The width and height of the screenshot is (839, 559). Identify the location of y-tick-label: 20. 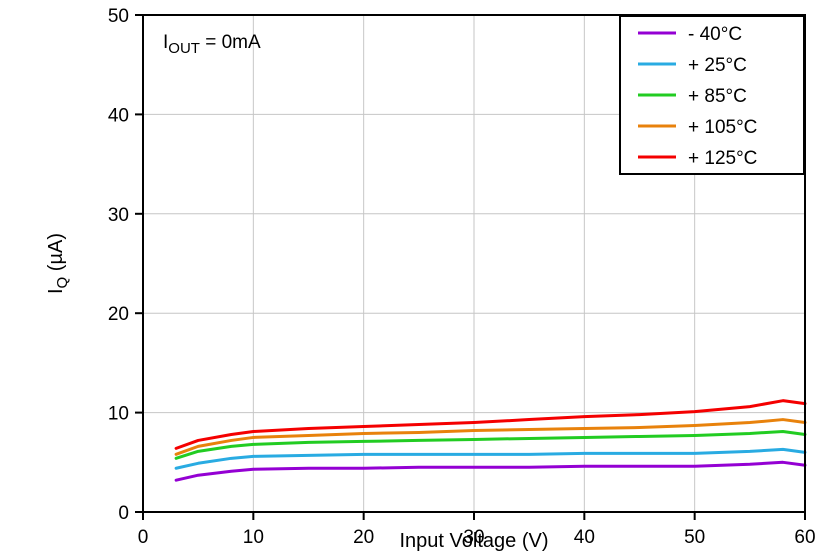
(118, 314).